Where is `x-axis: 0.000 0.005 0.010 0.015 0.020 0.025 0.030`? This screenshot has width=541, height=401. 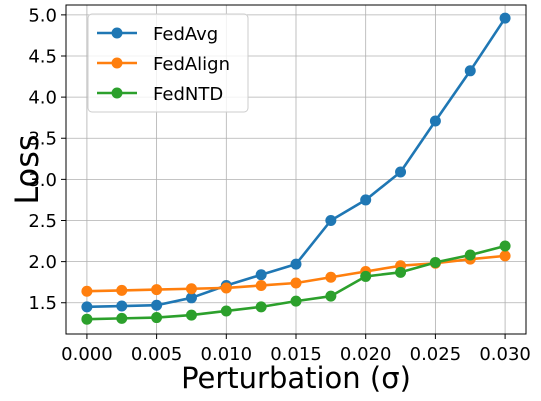 x-axis: 0.000 0.005 0.010 0.015 0.020 0.025 0.030 is located at coordinates (296, 349).